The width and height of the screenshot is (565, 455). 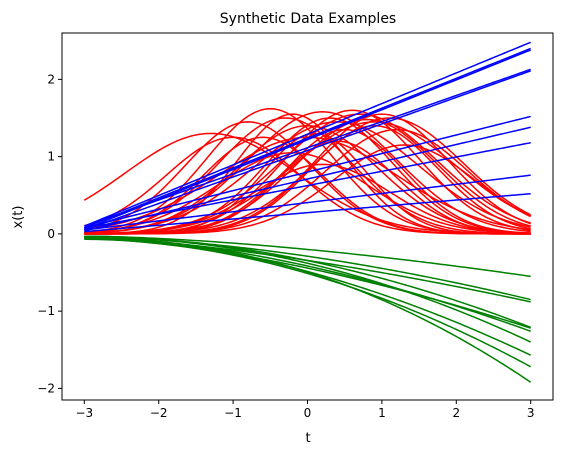 I want to click on x-tick-label: 0, so click(x=308, y=413).